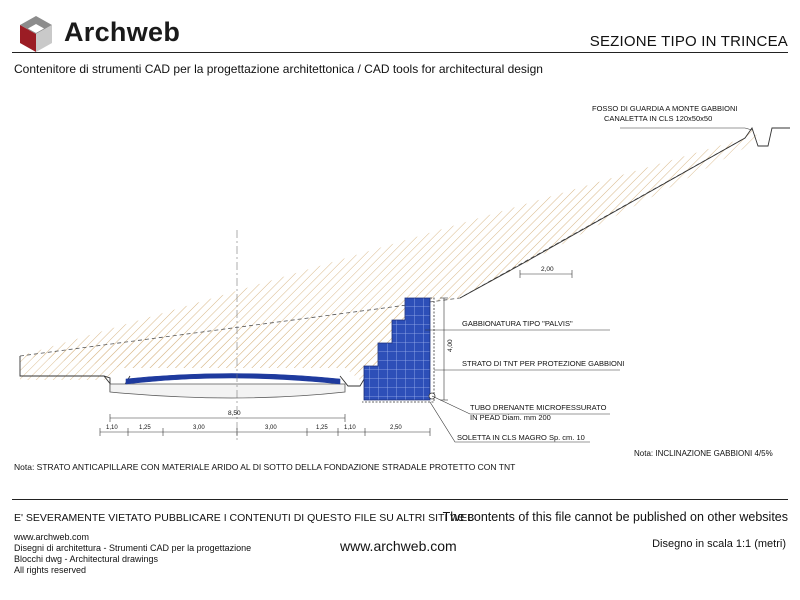  I want to click on road-pavement, so click(233, 379).